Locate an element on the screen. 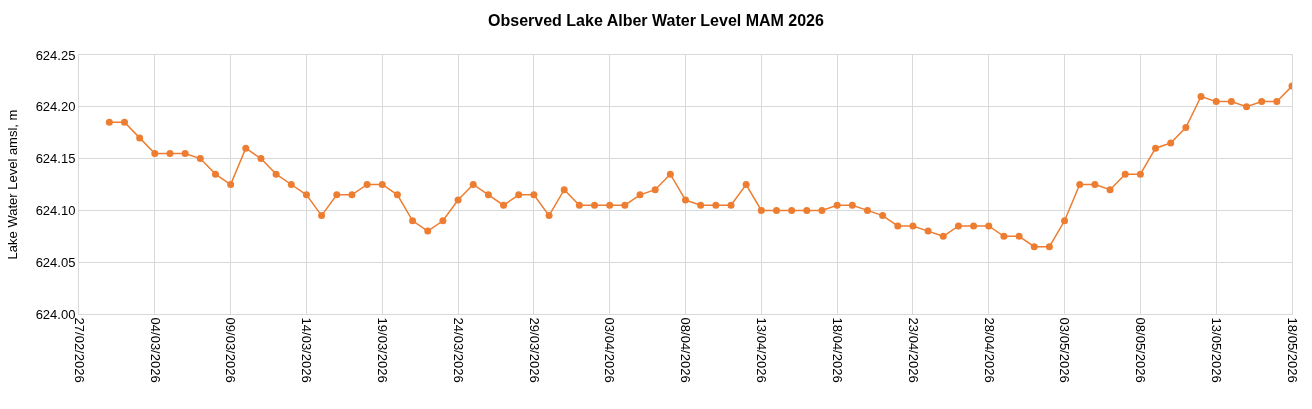 Image resolution: width=1312 pixels, height=409 pixels. y-tick-label: 624.00 is located at coordinates (55, 314).